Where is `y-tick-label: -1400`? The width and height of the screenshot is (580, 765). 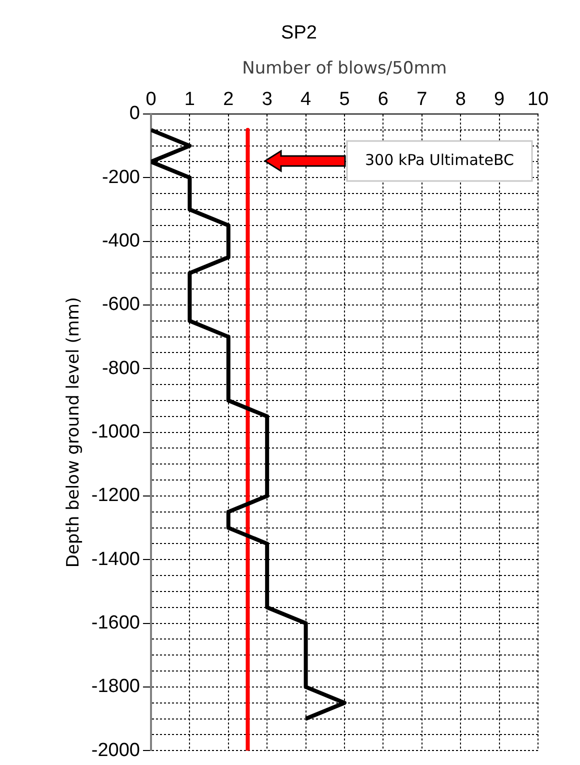 y-tick-label: -1400 is located at coordinates (115, 559).